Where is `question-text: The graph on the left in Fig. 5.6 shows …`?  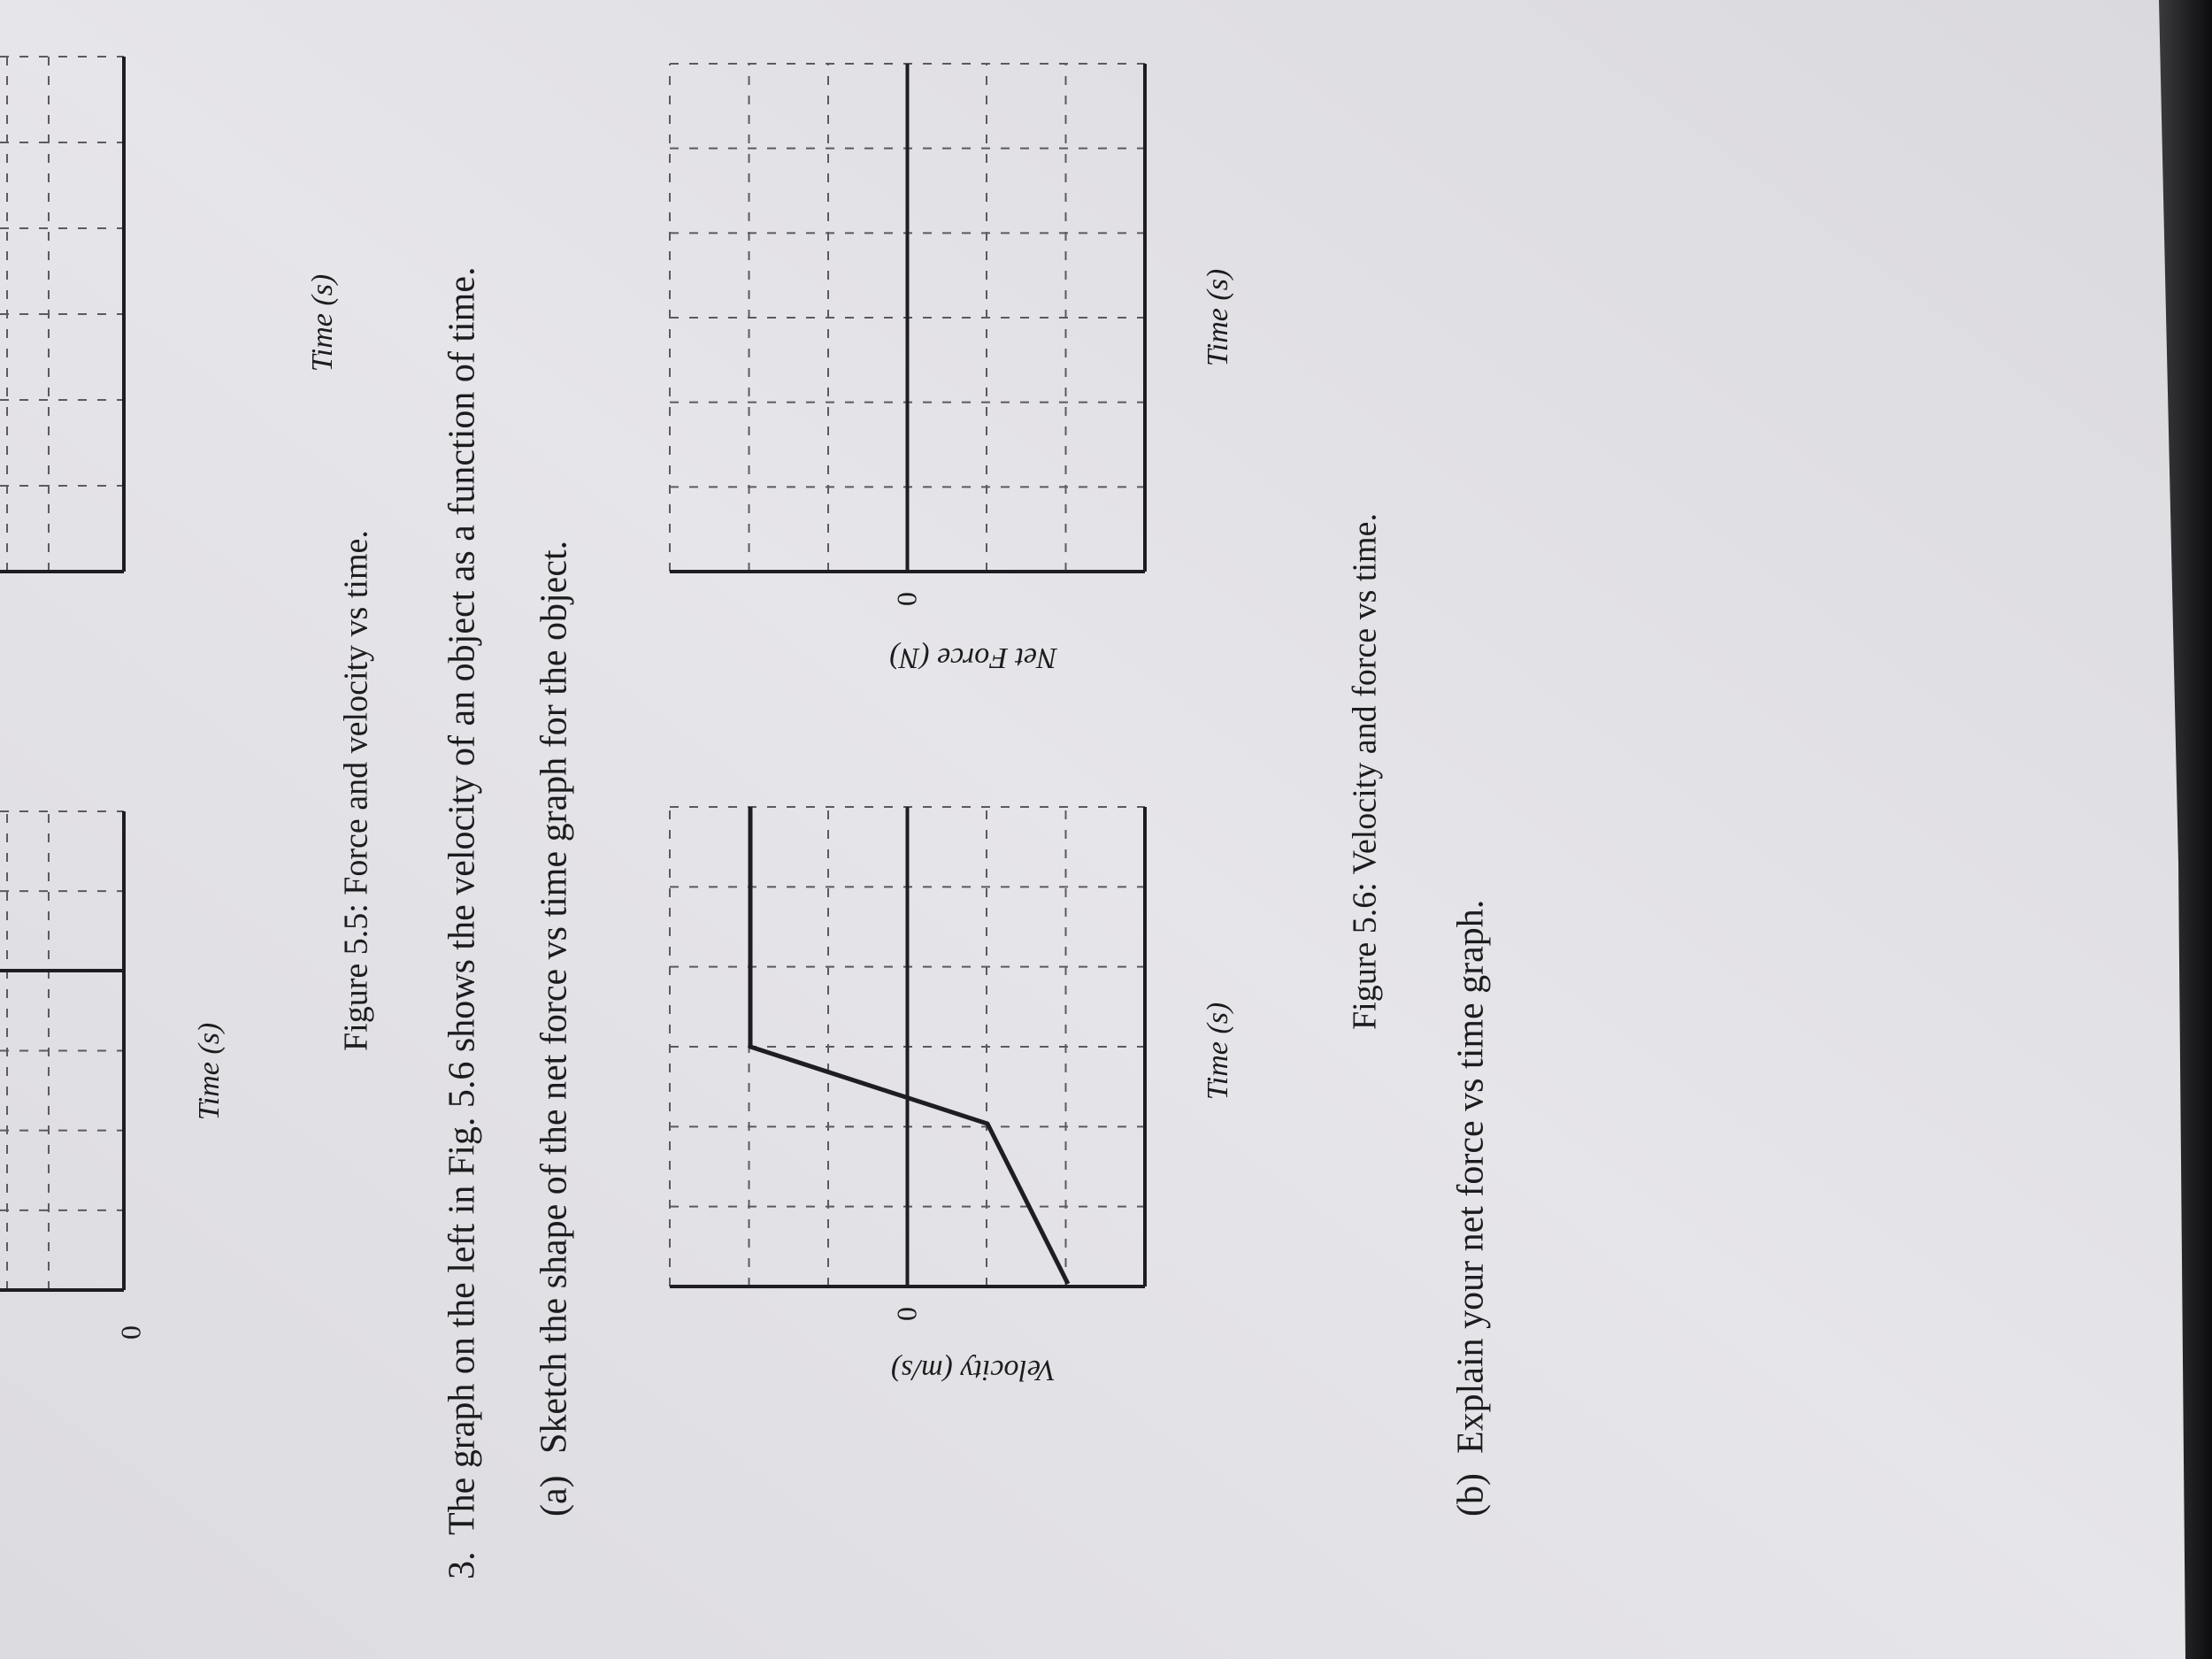
question-text: The graph on the left in Fig. 5.6 shows … is located at coordinates (463, 902).